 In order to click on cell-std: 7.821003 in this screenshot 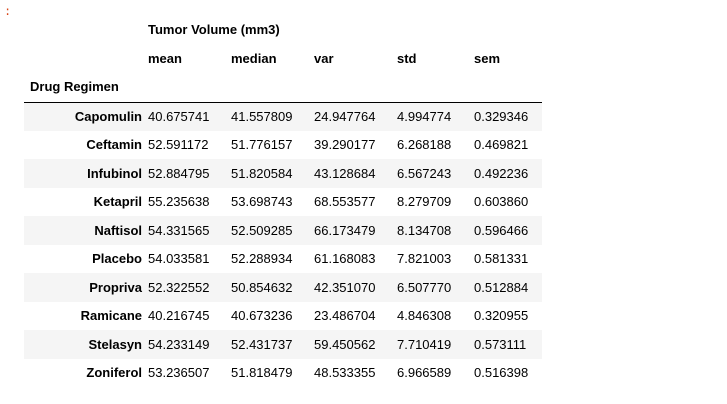, I will do `click(424, 259)`.